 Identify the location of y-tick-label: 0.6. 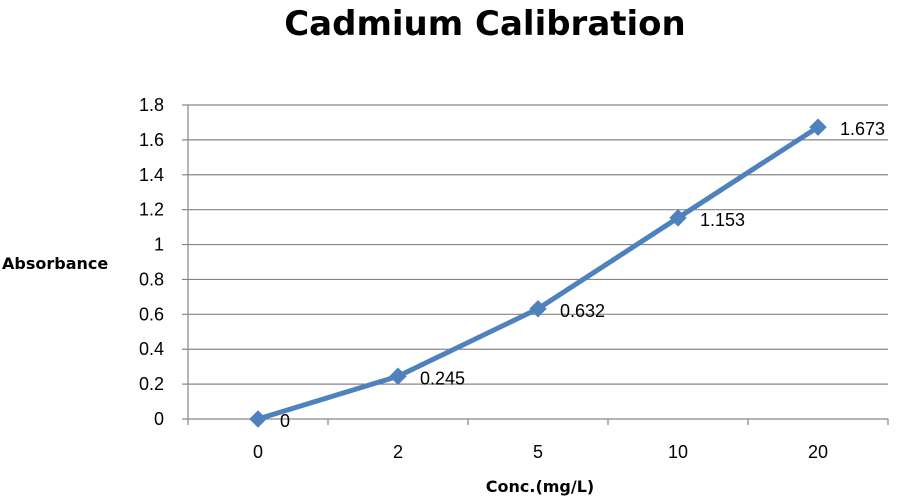
(151, 314).